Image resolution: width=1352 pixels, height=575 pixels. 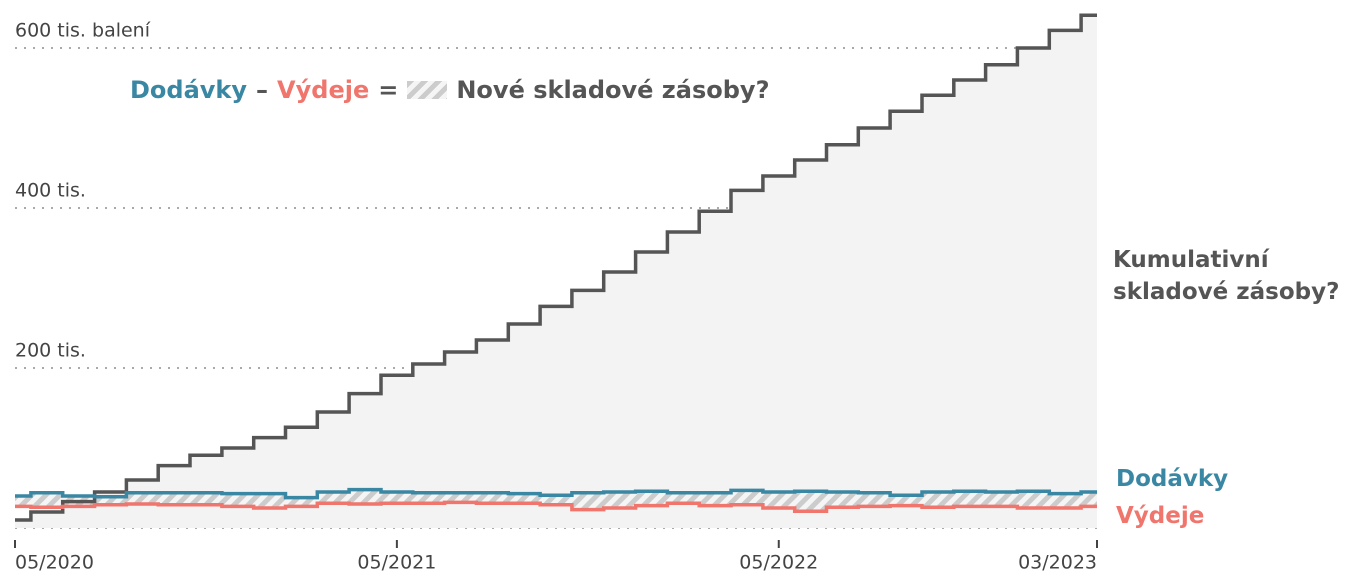 I want to click on y-tick-label: 200 tis., so click(x=50, y=351).